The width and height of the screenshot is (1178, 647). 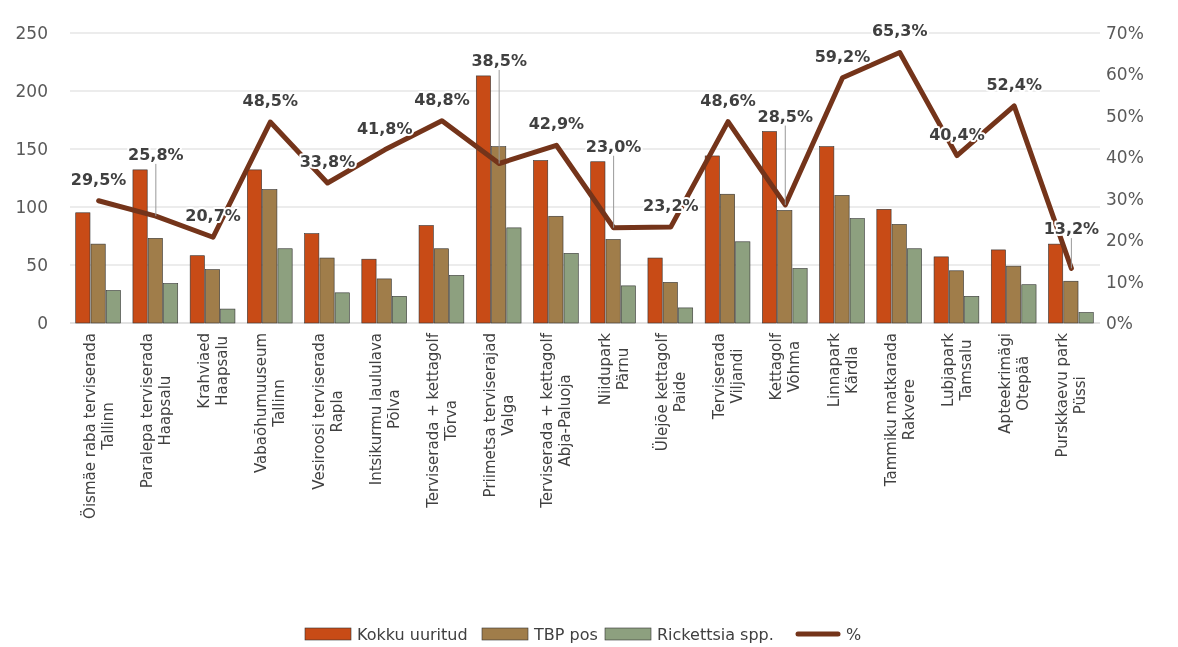 What do you see at coordinates (613, 369) in the screenshot?
I see `x-tick-label: Niidupark Pärnu` at bounding box center [613, 369].